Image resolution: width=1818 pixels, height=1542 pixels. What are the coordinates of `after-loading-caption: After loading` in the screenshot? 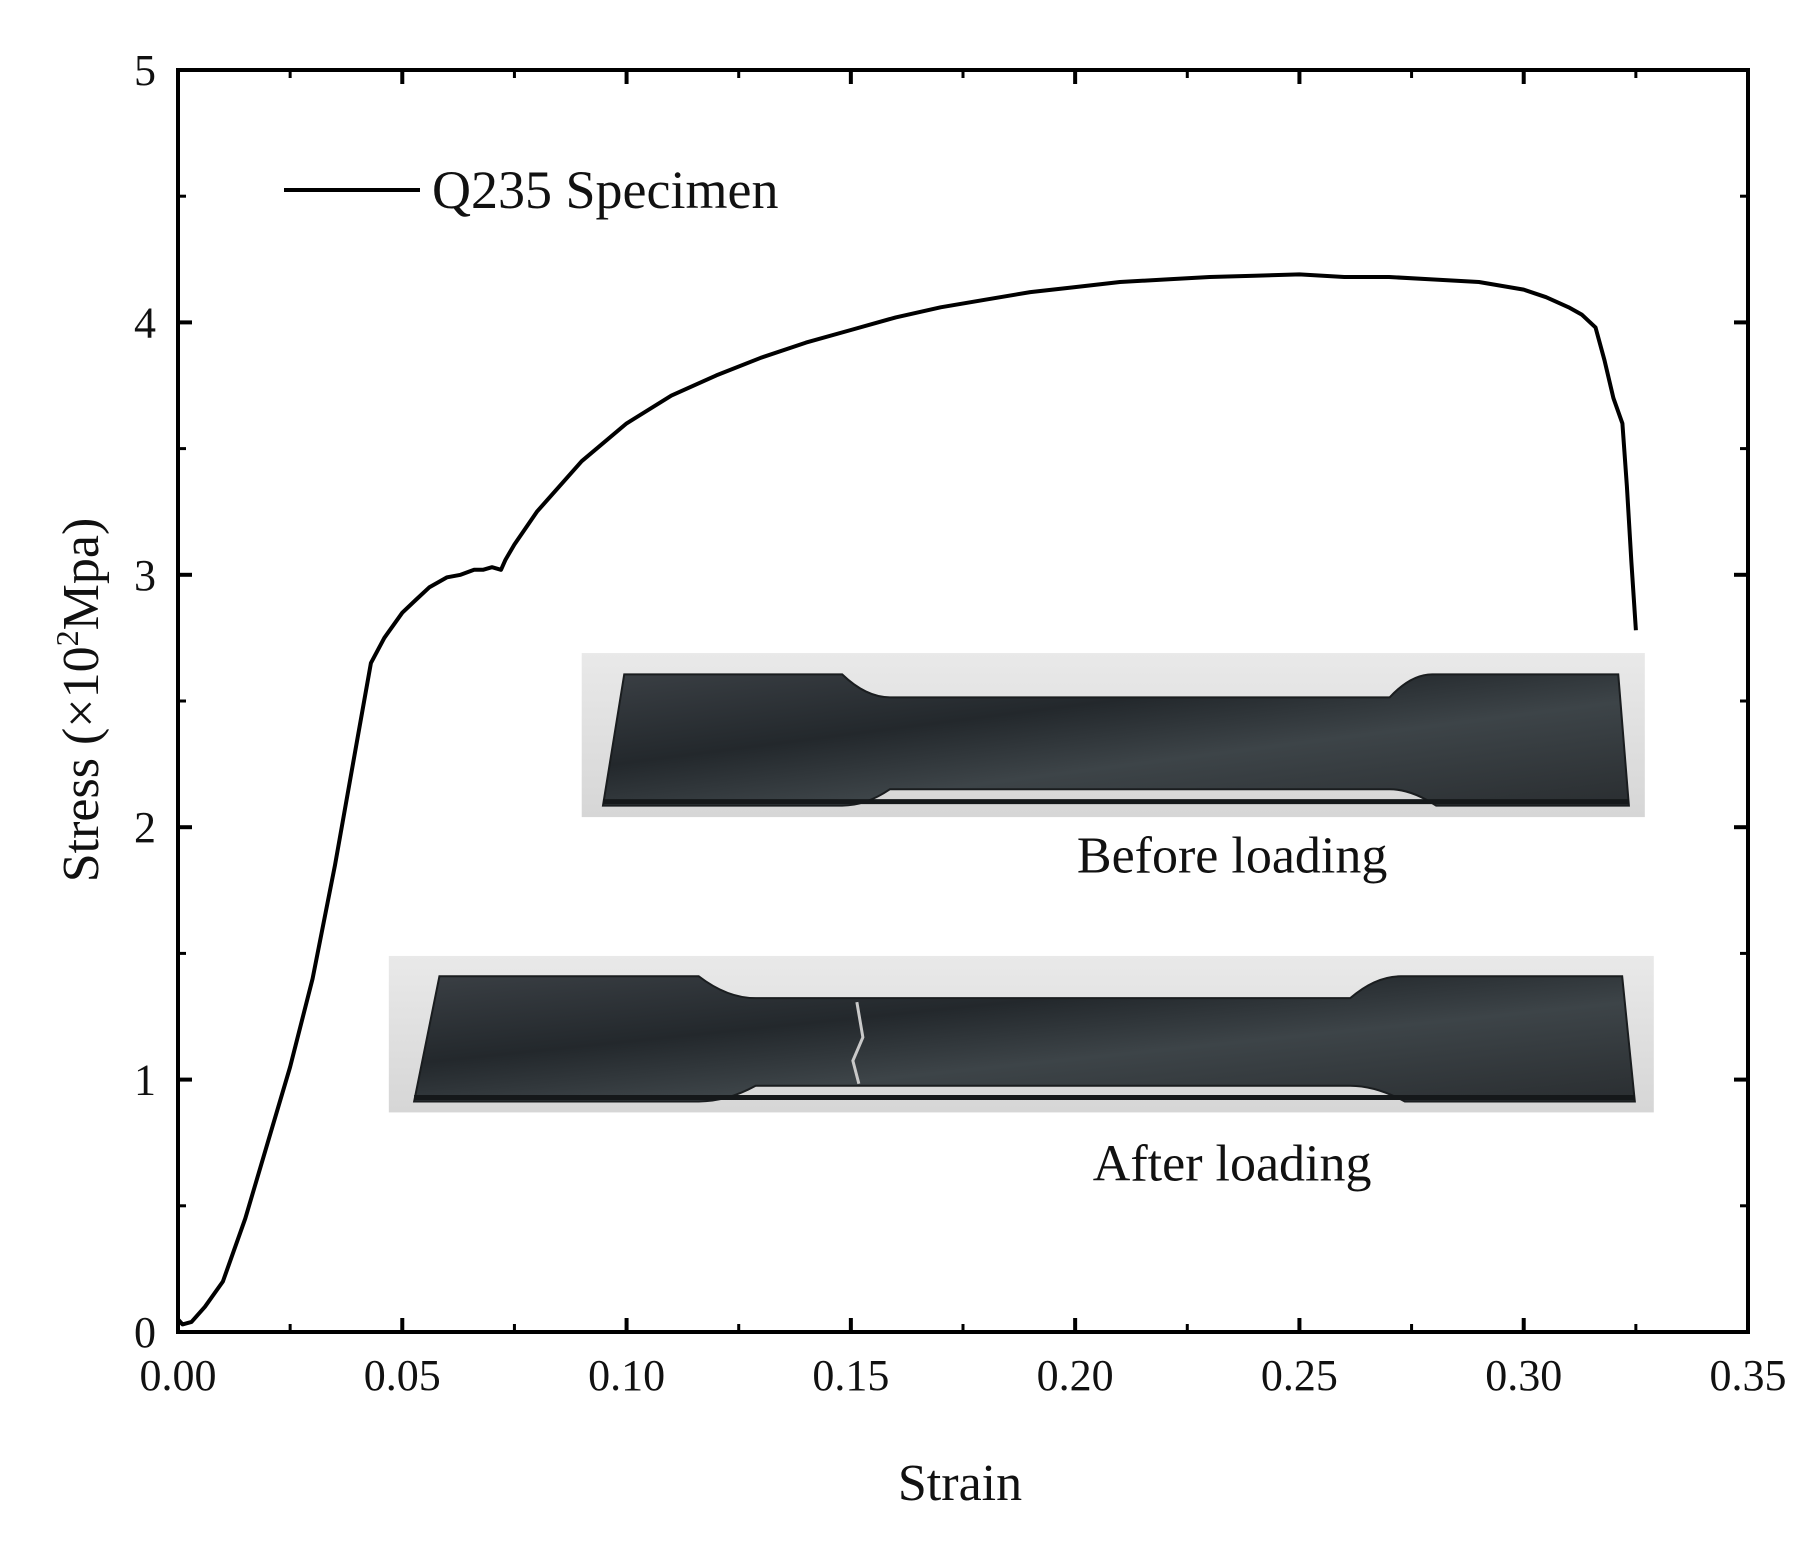 It's located at (1232, 1164).